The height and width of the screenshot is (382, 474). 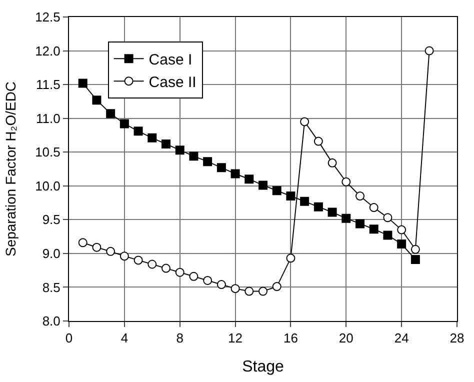 What do you see at coordinates (48, 84) in the screenshot?
I see `y-tick-label: 11.5` at bounding box center [48, 84].